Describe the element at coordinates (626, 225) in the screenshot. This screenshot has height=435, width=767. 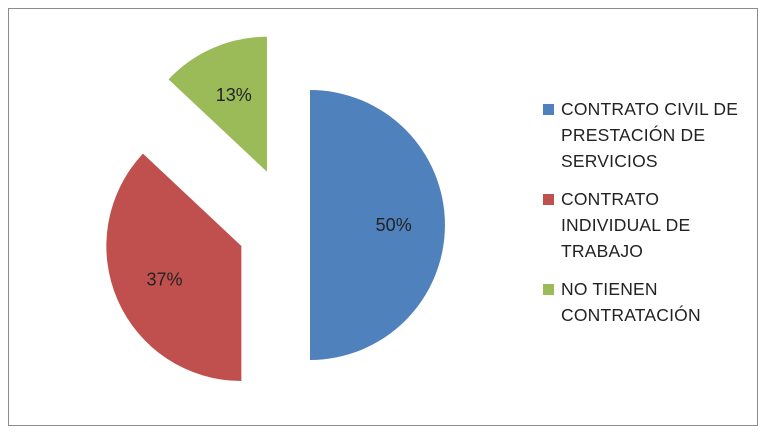
I see `legend-label-contrato-individual: CONTRATO INDIVIDUAL DE TRABAJO` at that location.